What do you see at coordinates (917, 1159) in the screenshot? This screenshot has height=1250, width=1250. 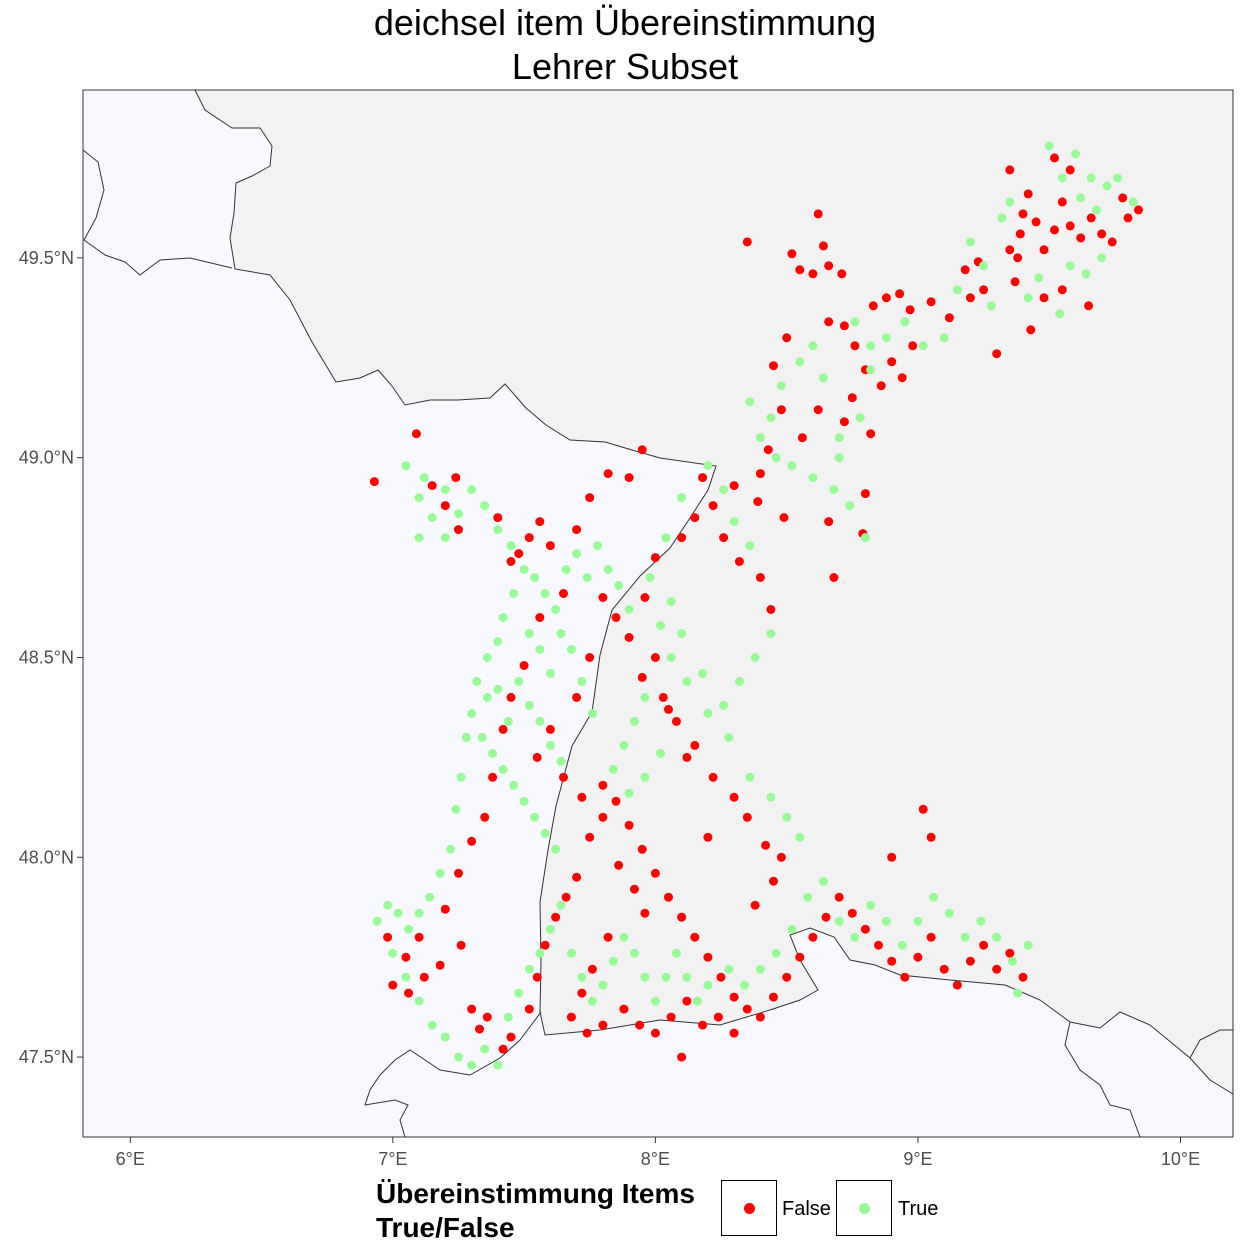 I see `x-tick-label-3: 9°E` at bounding box center [917, 1159].